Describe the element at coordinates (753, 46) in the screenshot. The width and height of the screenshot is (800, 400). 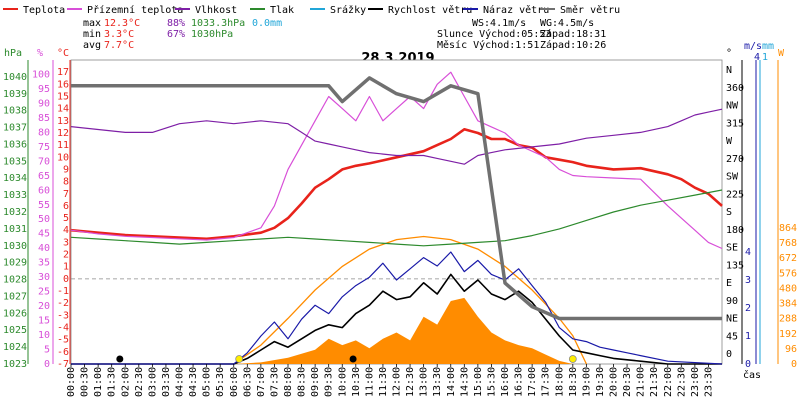
I see `wind-unit: m/s` at that location.